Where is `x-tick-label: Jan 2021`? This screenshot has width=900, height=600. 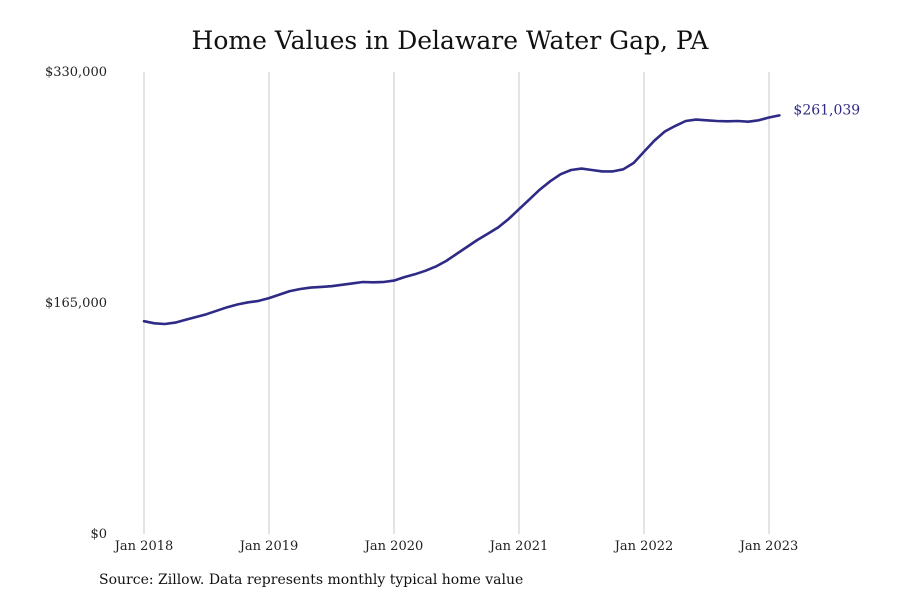
x-tick-label: Jan 2021 is located at coordinates (518, 546).